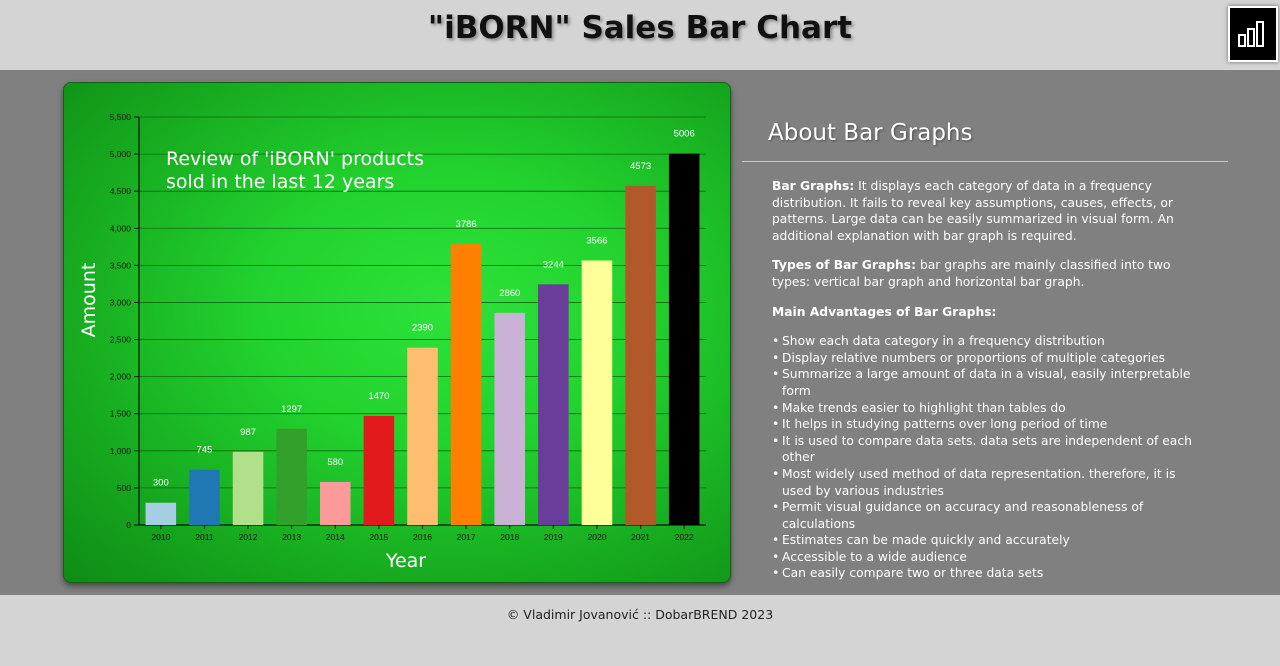 The image size is (1280, 666). Describe the element at coordinates (161, 513) in the screenshot. I see `bar-2010` at that location.